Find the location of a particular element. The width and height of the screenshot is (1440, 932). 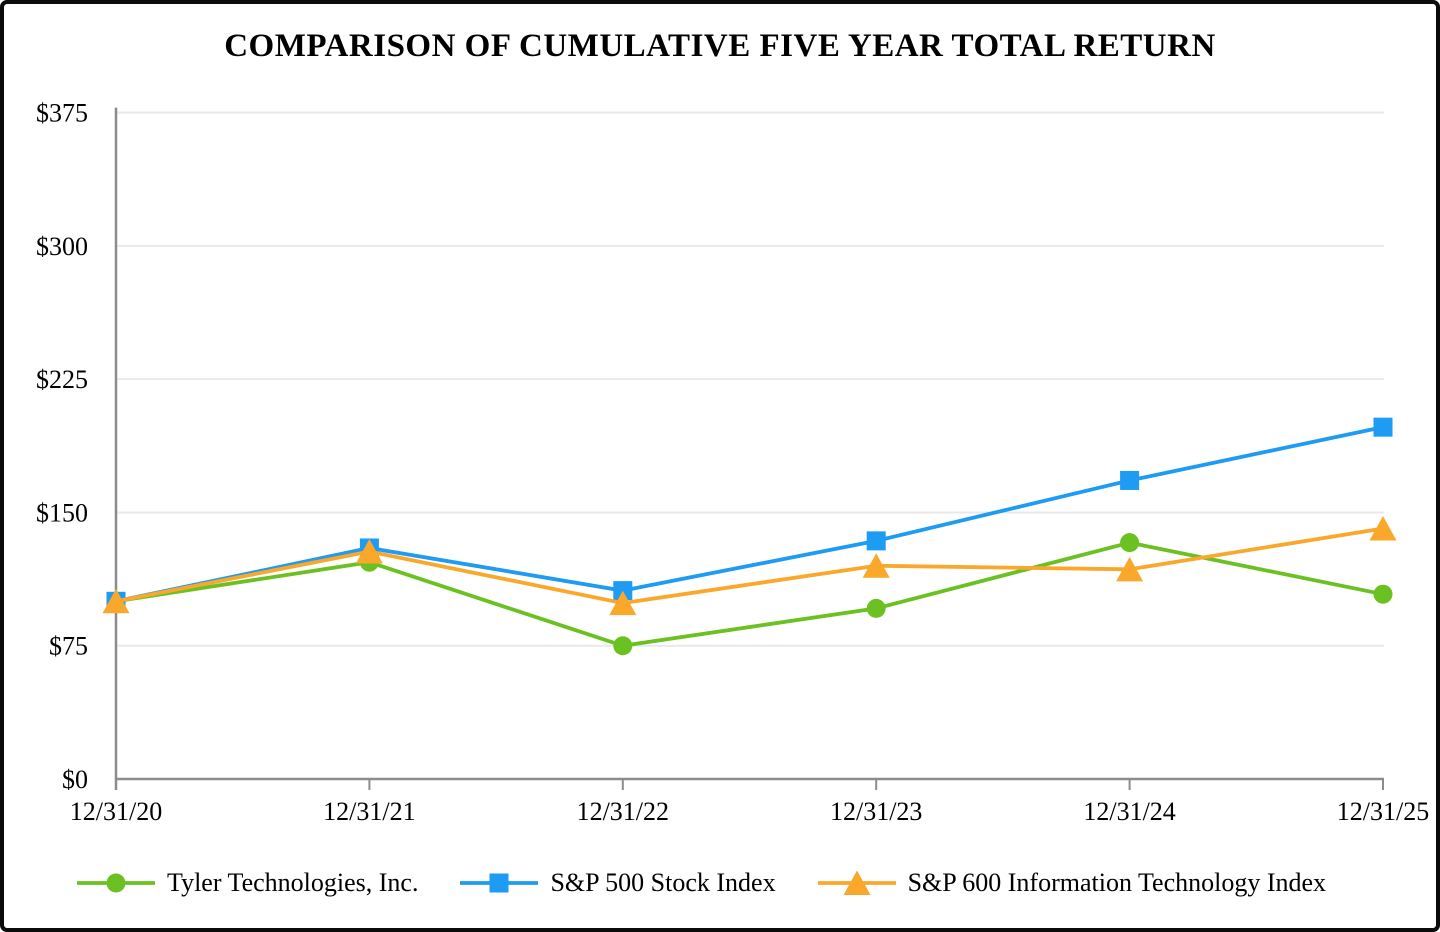

legend-label: S&P 600 Information Technology Index is located at coordinates (1117, 882).